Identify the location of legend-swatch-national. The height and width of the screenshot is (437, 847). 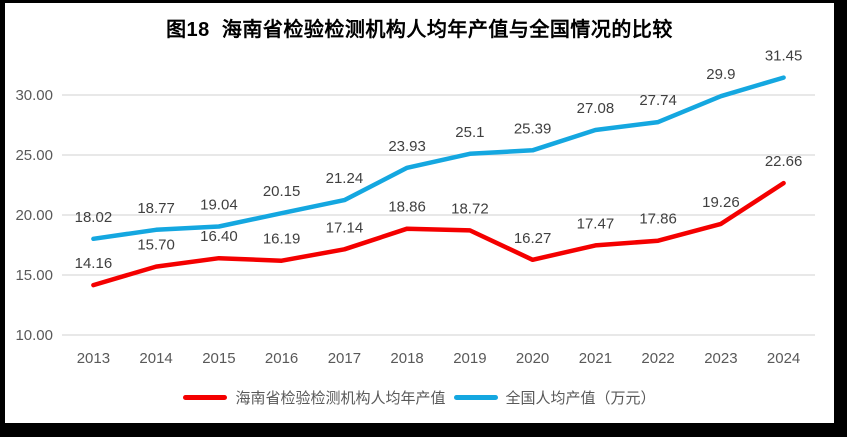
(475, 397).